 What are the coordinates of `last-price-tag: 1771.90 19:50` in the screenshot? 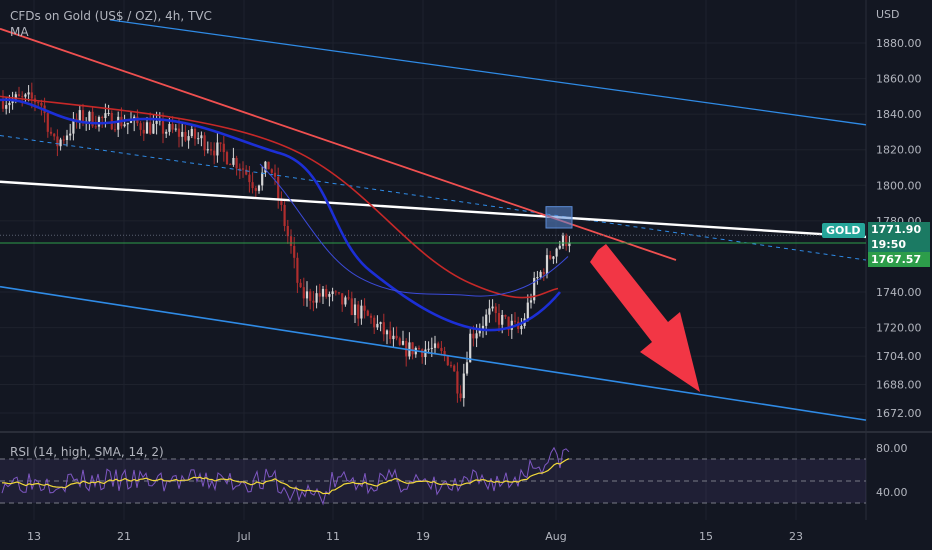 It's located at (899, 237).